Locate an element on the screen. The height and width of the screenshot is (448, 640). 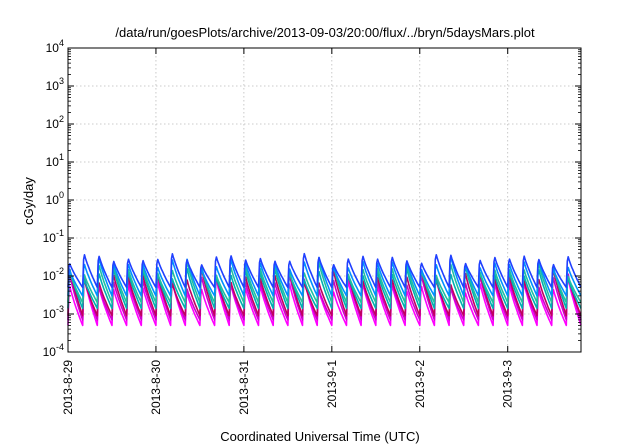
series-group is located at coordinates (324, 289).